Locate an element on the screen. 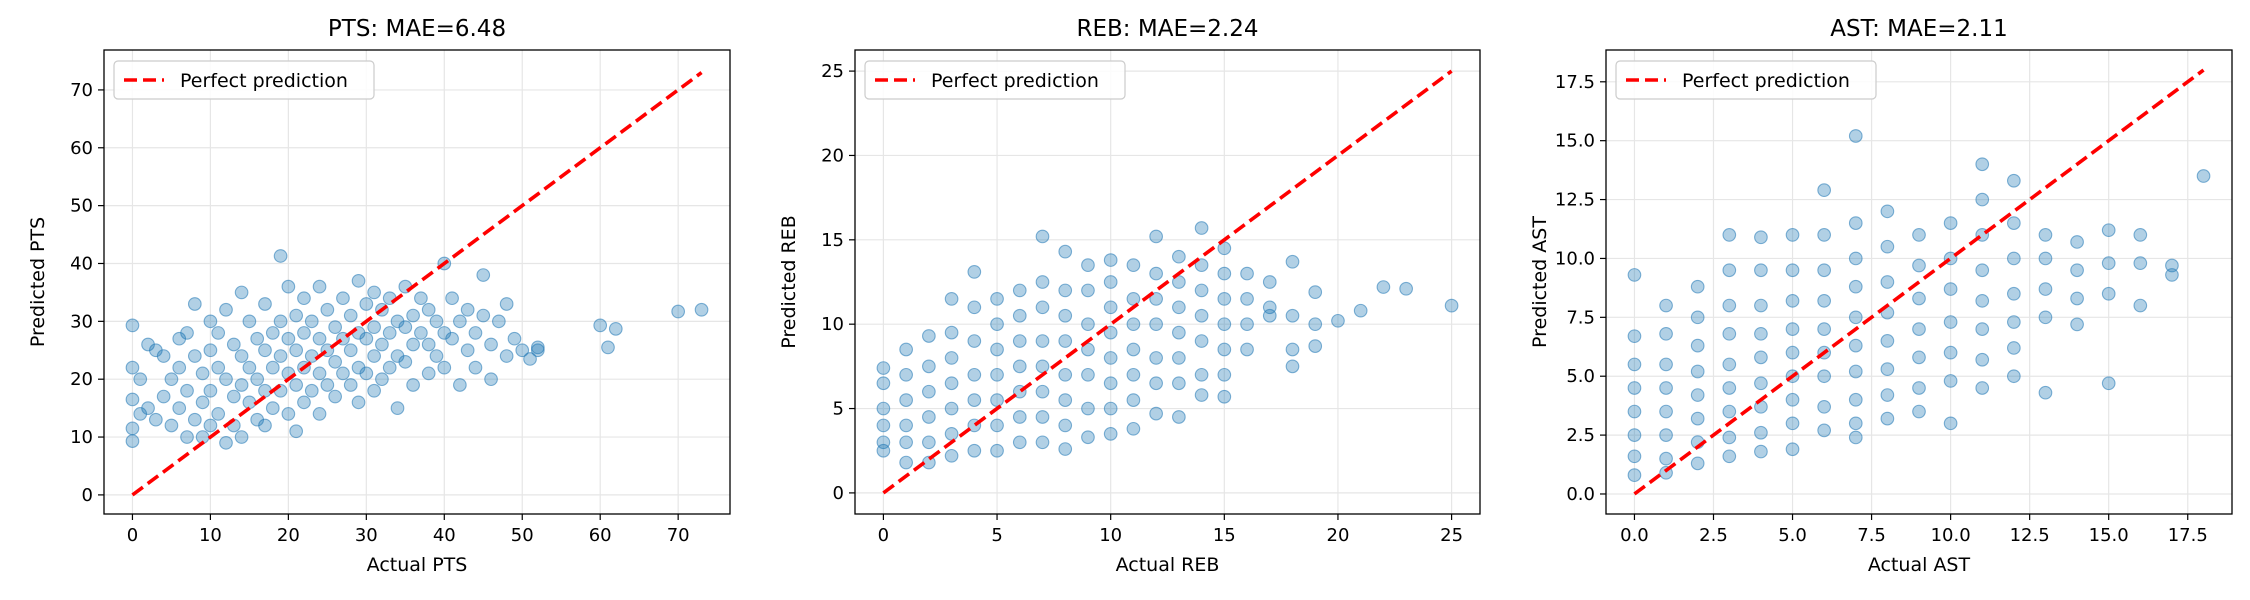 This screenshot has height=600, width=2250. y-tick-label: 20 is located at coordinates (832, 155).